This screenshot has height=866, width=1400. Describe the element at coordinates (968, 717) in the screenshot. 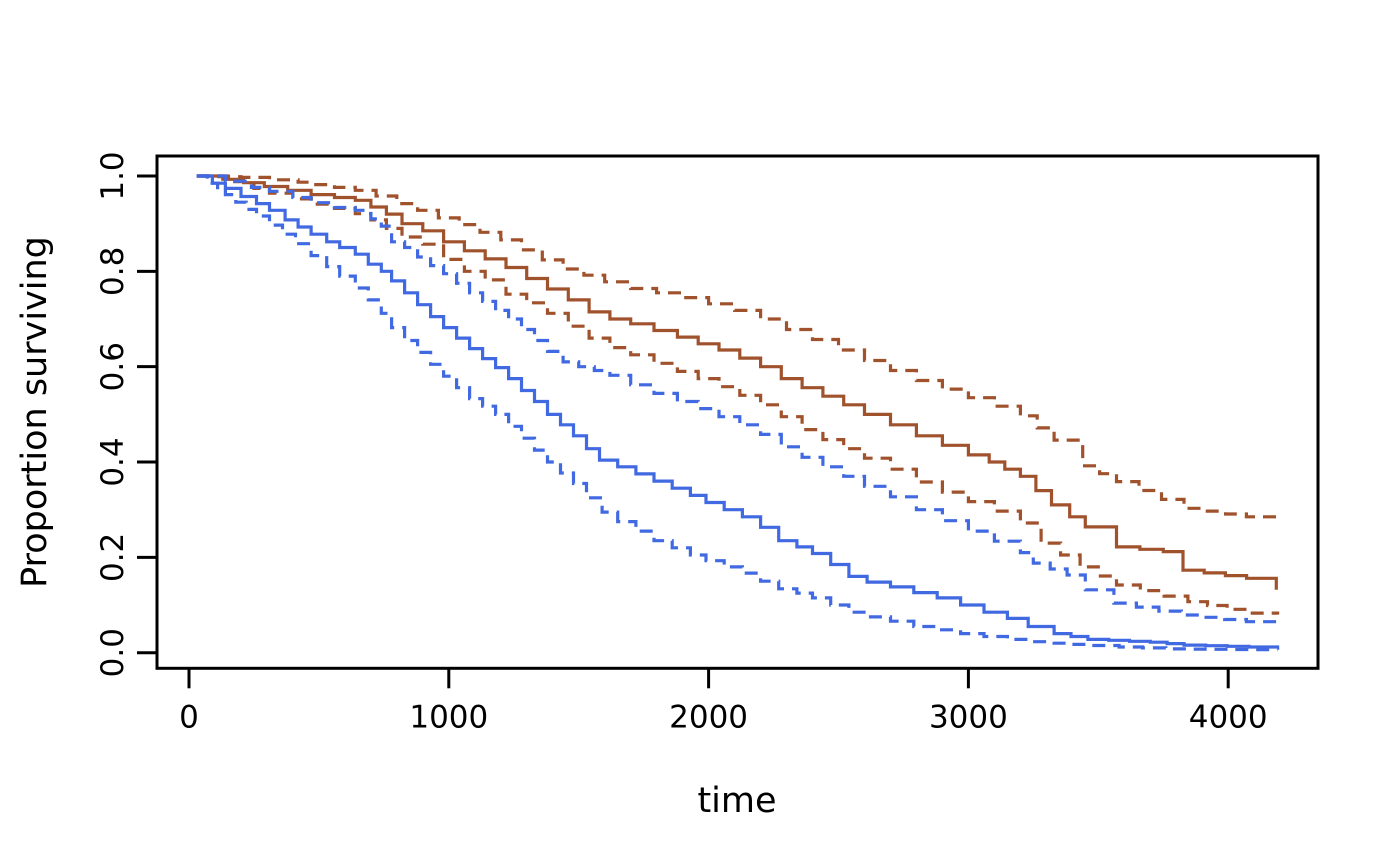

I see `x-tick-label: 3000` at that location.